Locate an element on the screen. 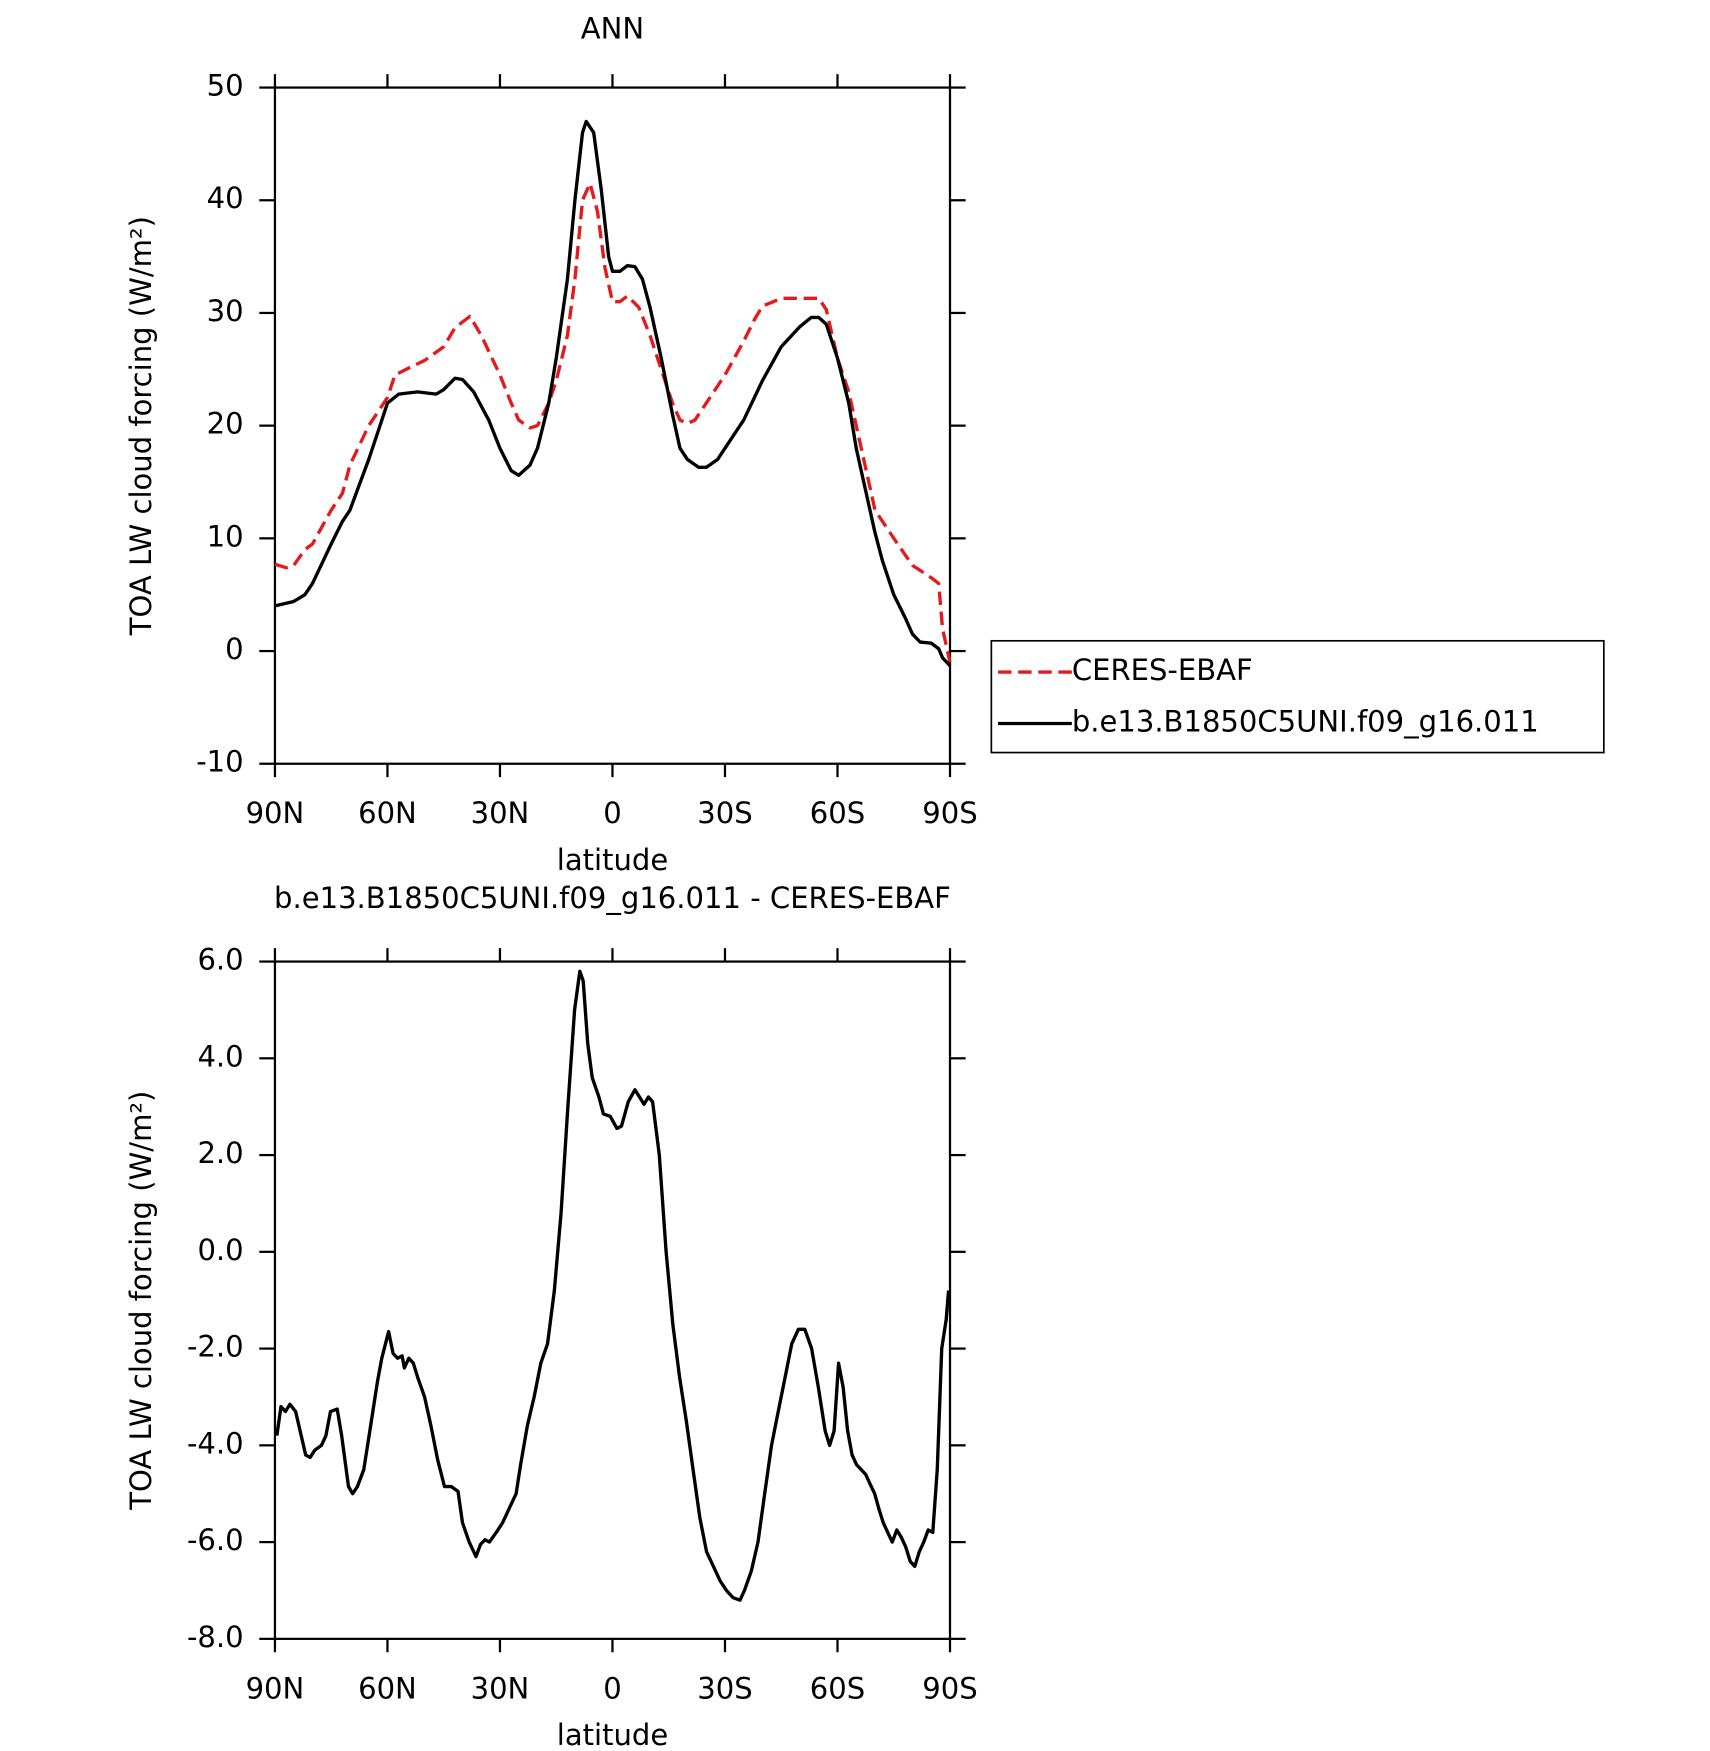  legend-label: b.e13.B1850C5UNI.f09_g16.011 is located at coordinates (1305, 721).